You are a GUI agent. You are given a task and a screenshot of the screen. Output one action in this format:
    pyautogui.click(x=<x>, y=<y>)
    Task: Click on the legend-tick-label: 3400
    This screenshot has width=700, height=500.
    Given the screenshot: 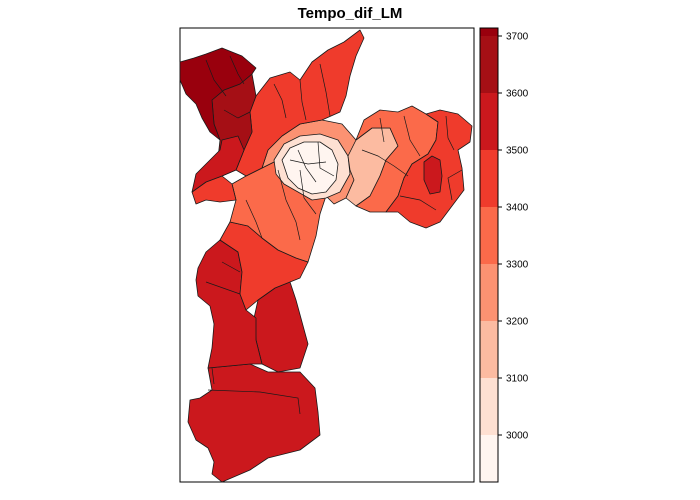 What is the action you would take?
    pyautogui.click(x=517, y=208)
    